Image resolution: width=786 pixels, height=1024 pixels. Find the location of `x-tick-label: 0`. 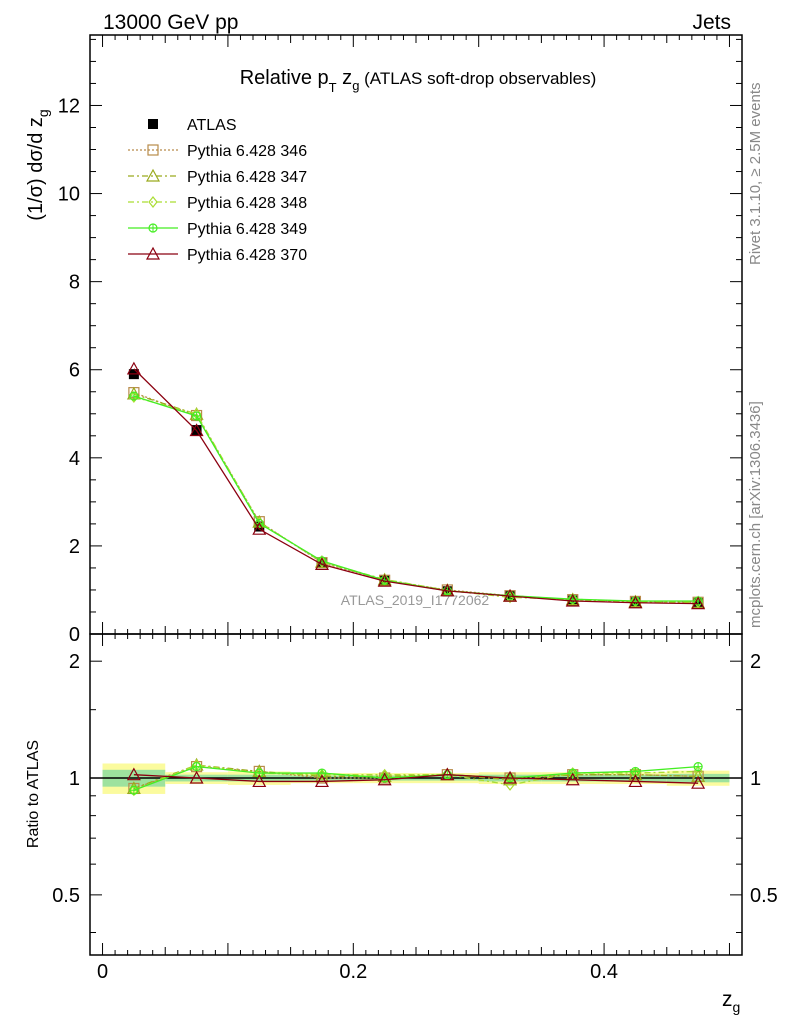

x-tick-label: 0 is located at coordinates (102, 972).